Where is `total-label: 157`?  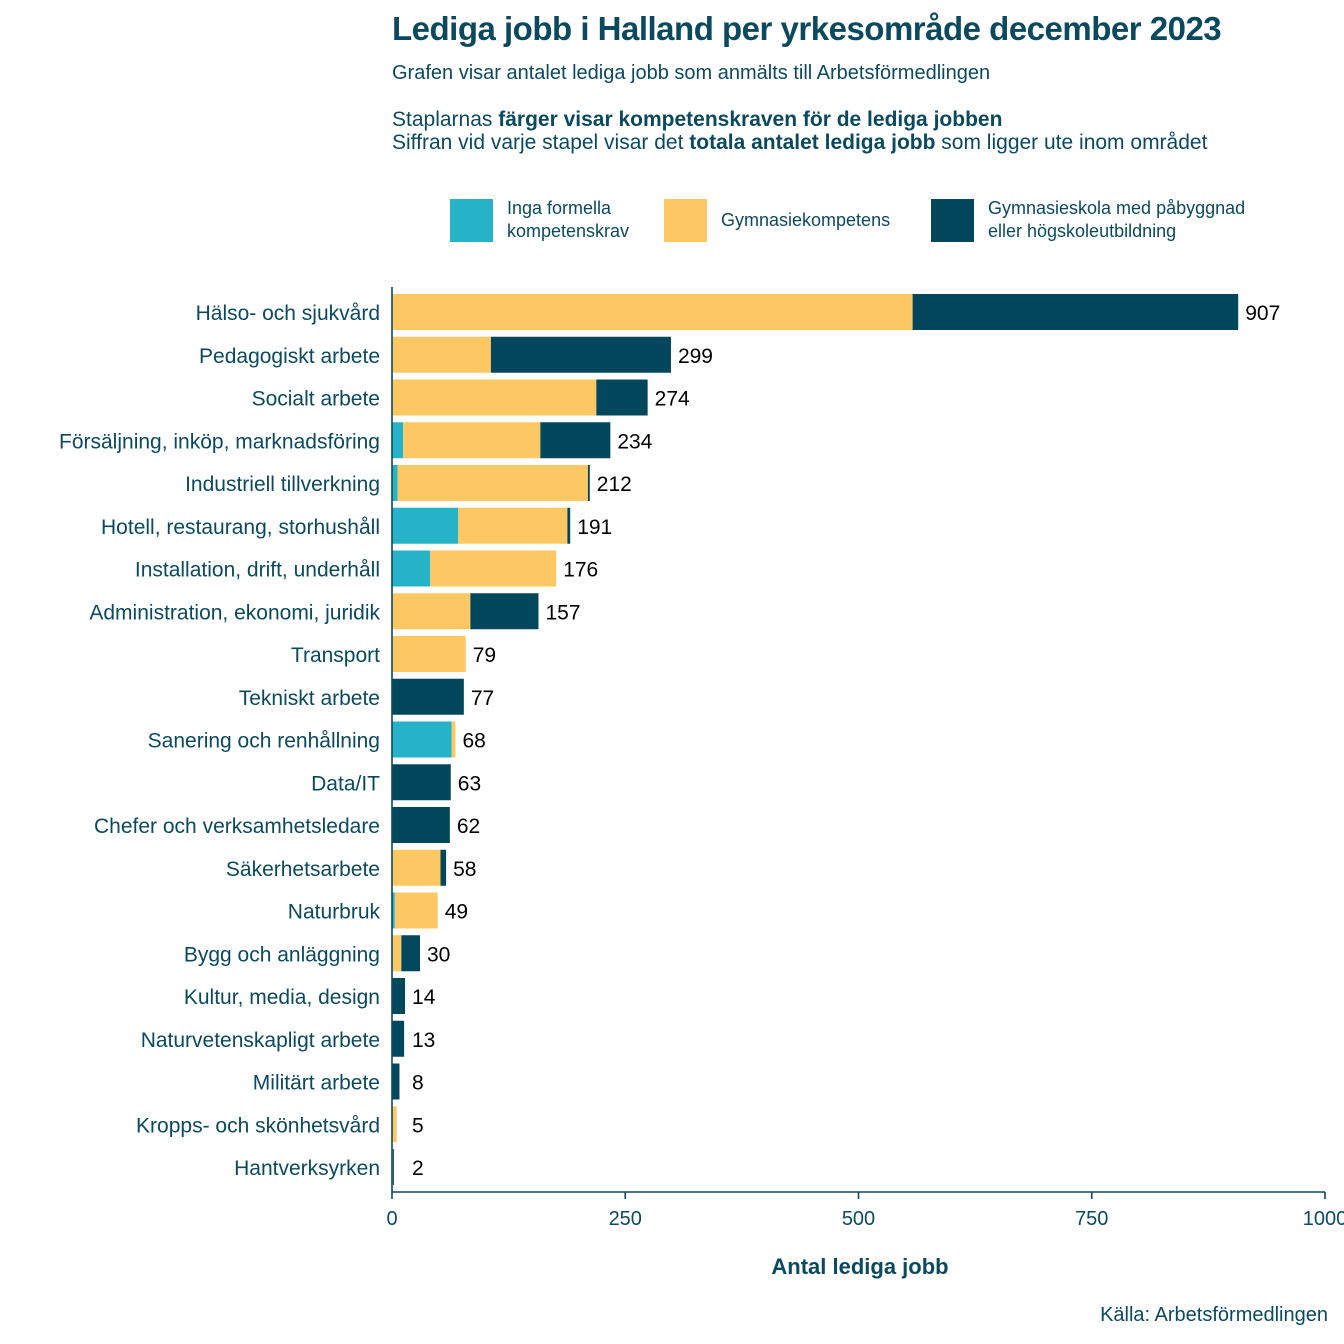
total-label: 157 is located at coordinates (562, 612).